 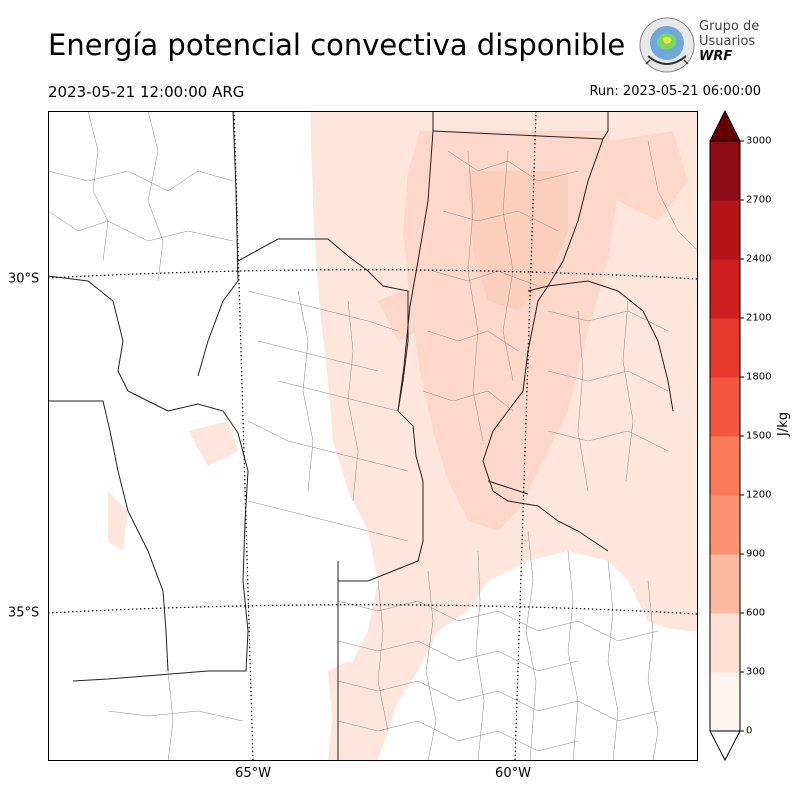 What do you see at coordinates (729, 26) in the screenshot?
I see `logo-text-line1: Grupo de` at bounding box center [729, 26].